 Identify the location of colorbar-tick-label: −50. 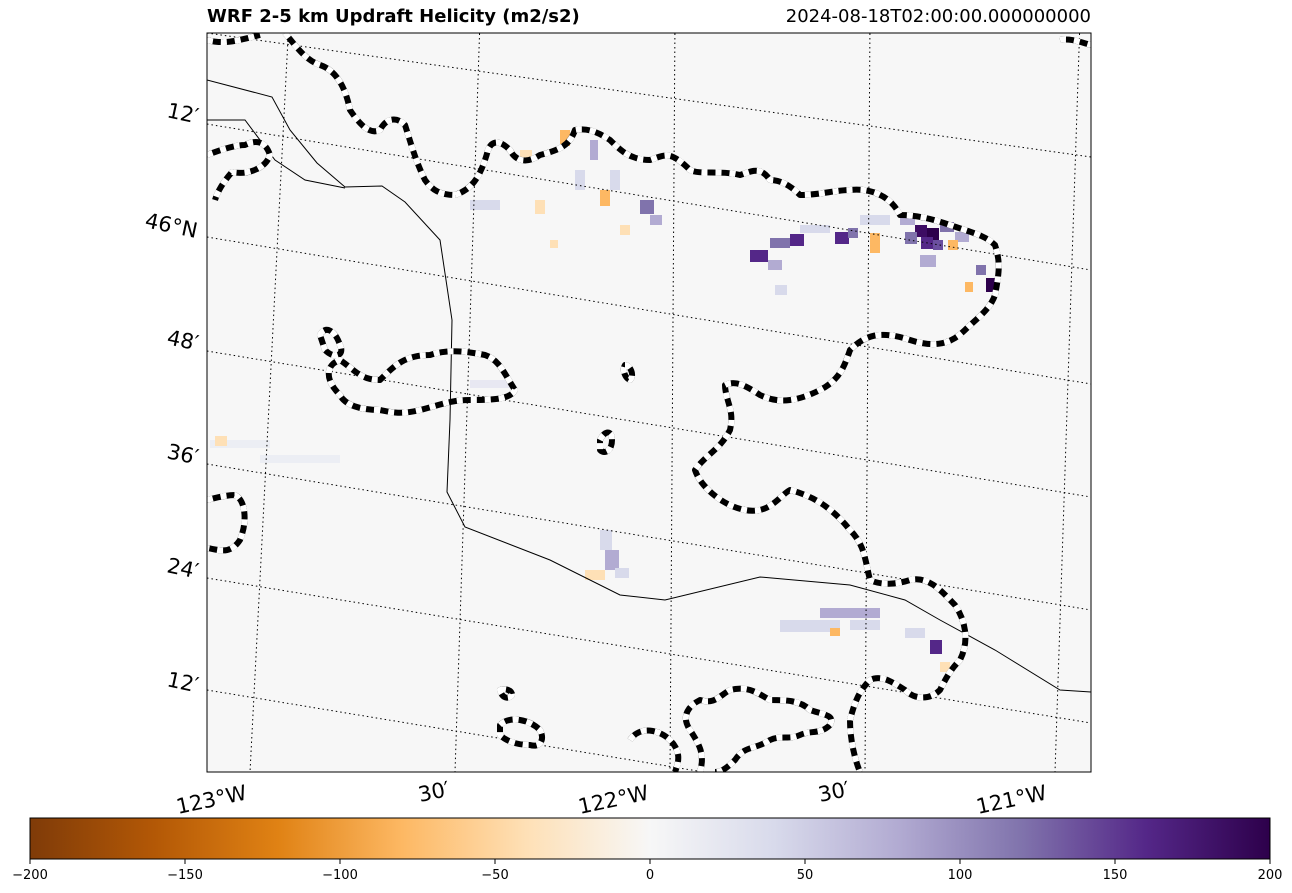
(494, 875).